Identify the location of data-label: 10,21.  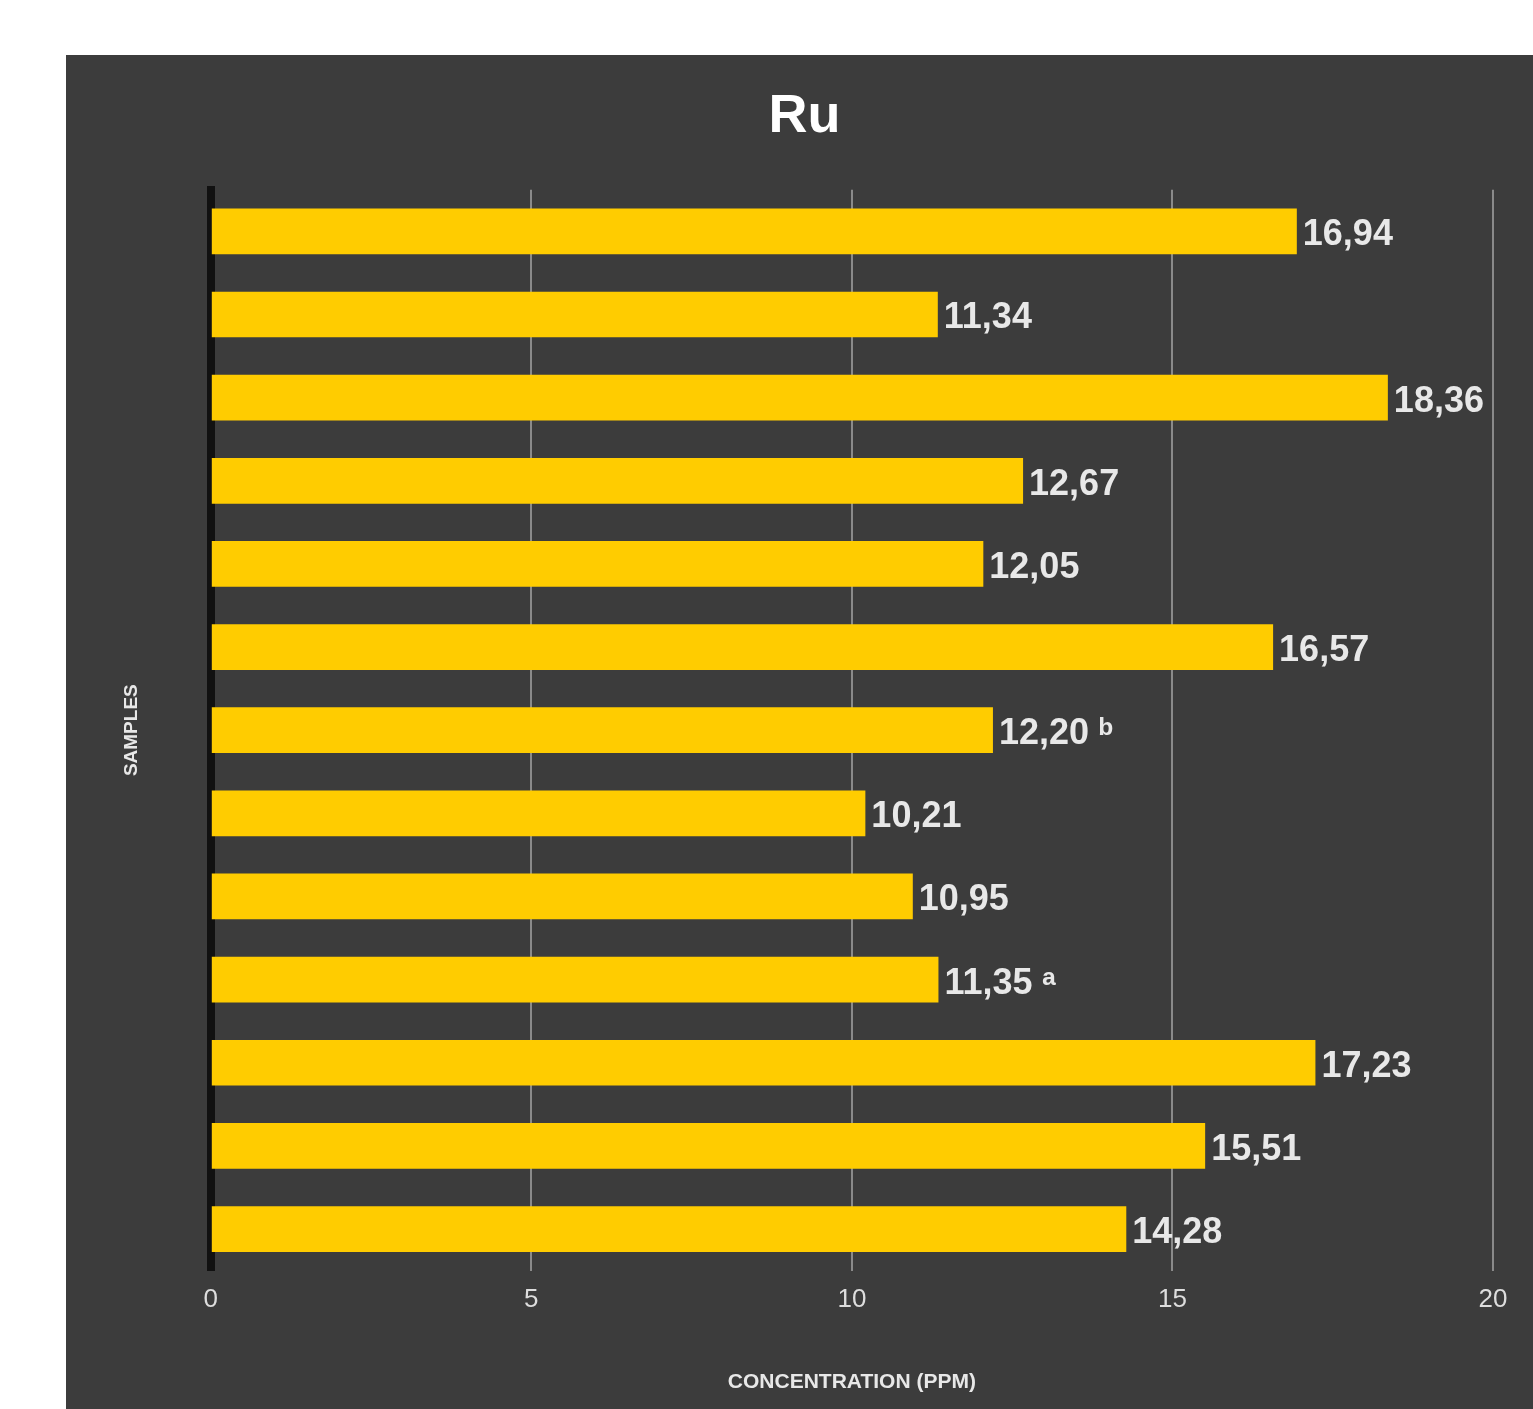
(916, 815).